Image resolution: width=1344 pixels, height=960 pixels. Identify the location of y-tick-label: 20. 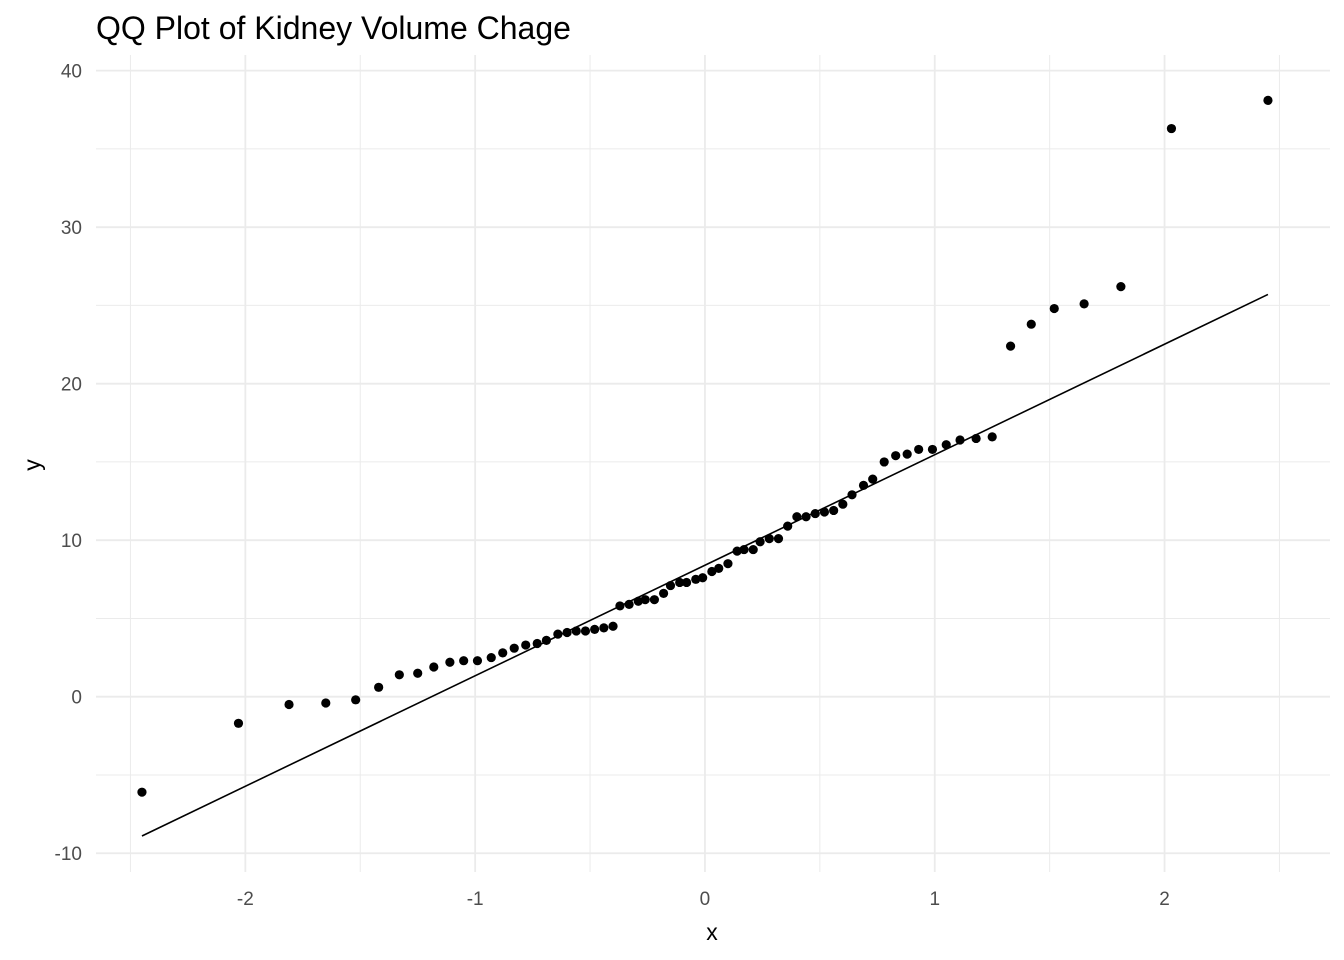
(71, 385).